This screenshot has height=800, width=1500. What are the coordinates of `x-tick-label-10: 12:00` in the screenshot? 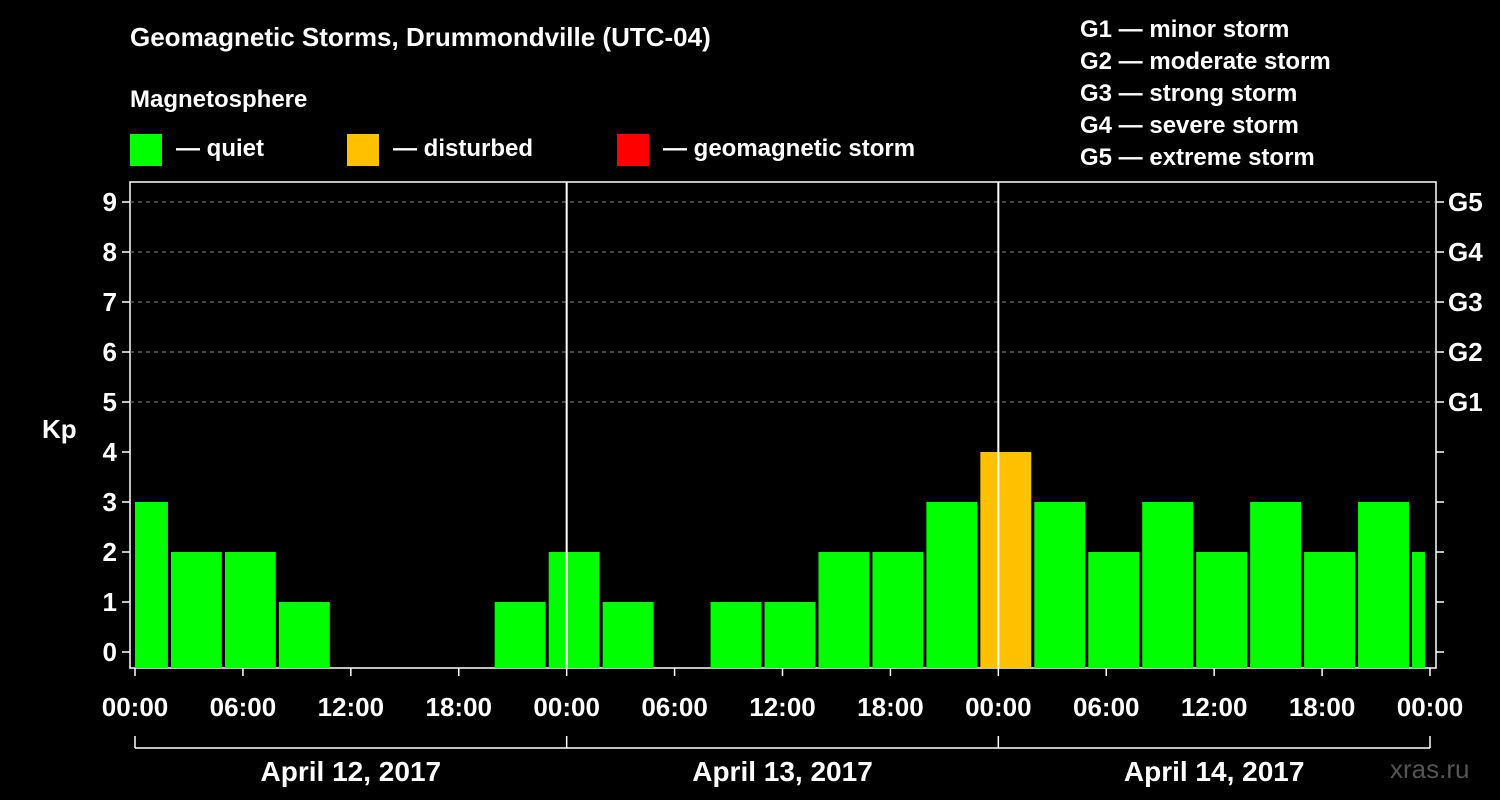 It's located at (1214, 707).